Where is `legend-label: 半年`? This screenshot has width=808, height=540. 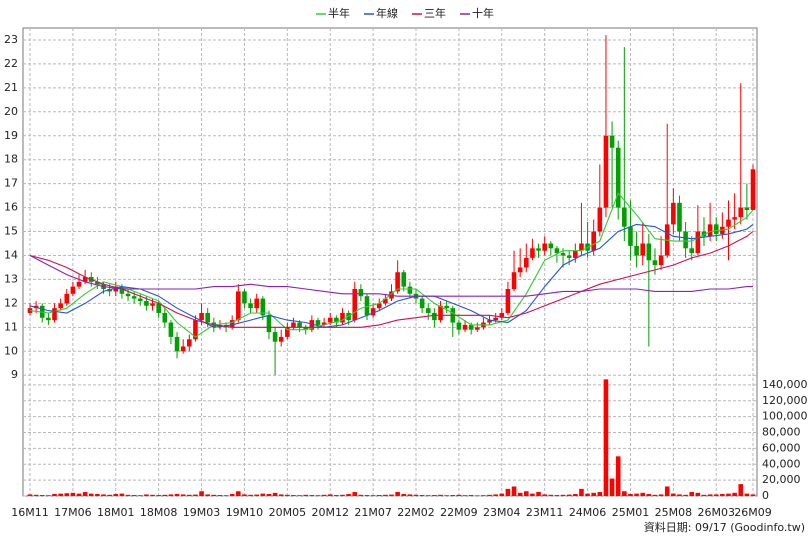
legend-label: 半年 is located at coordinates (339, 13).